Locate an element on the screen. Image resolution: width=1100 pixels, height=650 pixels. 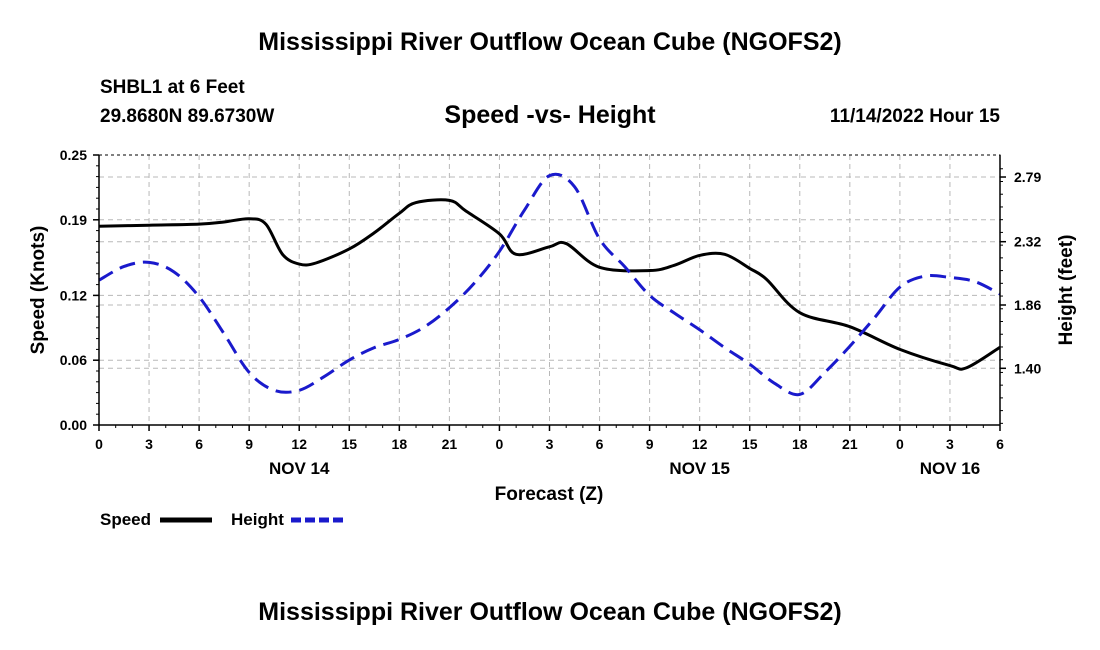
y-tick-label-right: 2.79 is located at coordinates (1027, 177).